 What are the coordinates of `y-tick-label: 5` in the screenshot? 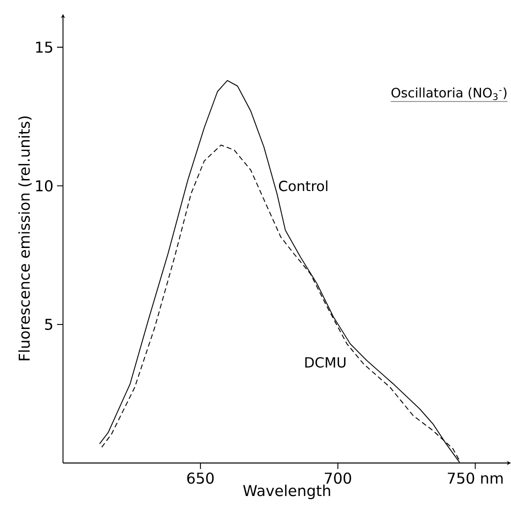 It's located at (48, 324).